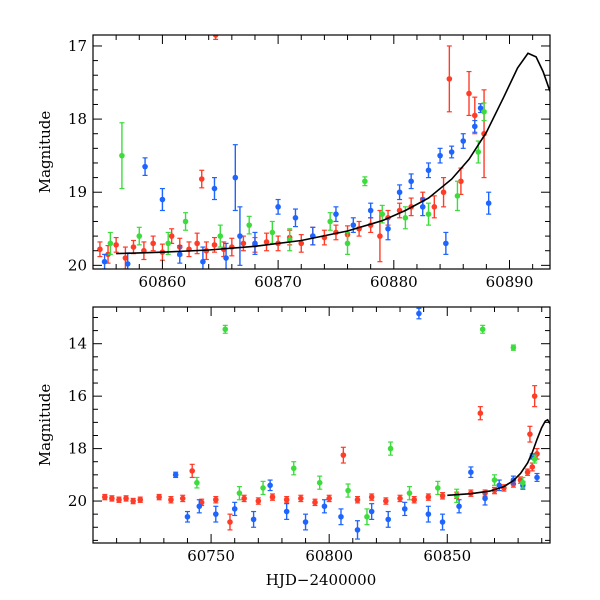 This screenshot has height=600, width=600. What do you see at coordinates (336, 282) in the screenshot?
I see `top-x-tick-labels: 60860 60870 60880 60890` at bounding box center [336, 282].